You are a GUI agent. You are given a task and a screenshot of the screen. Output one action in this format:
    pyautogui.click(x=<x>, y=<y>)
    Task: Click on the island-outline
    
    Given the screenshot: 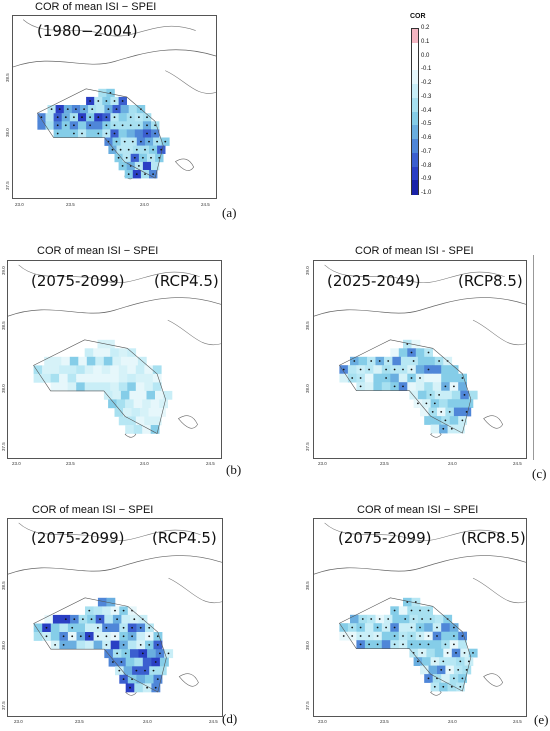 What is the action you would take?
    pyautogui.click(x=493, y=422)
    